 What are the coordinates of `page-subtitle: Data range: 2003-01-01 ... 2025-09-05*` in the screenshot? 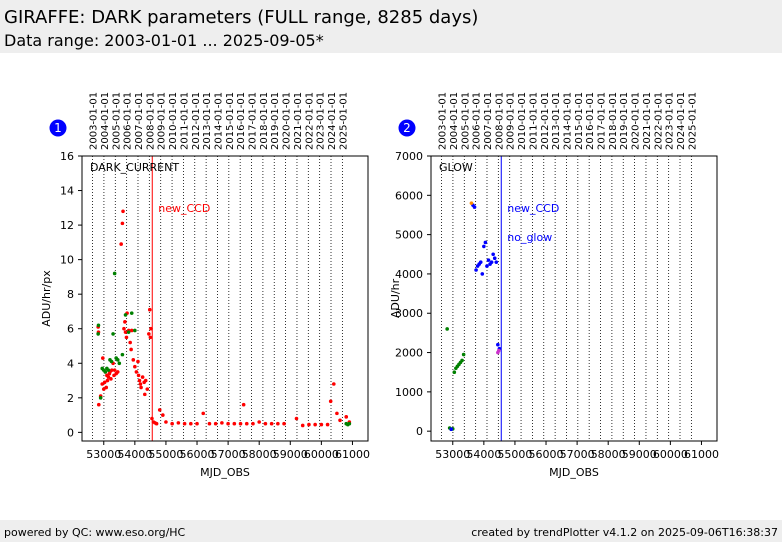 It's located at (164, 40).